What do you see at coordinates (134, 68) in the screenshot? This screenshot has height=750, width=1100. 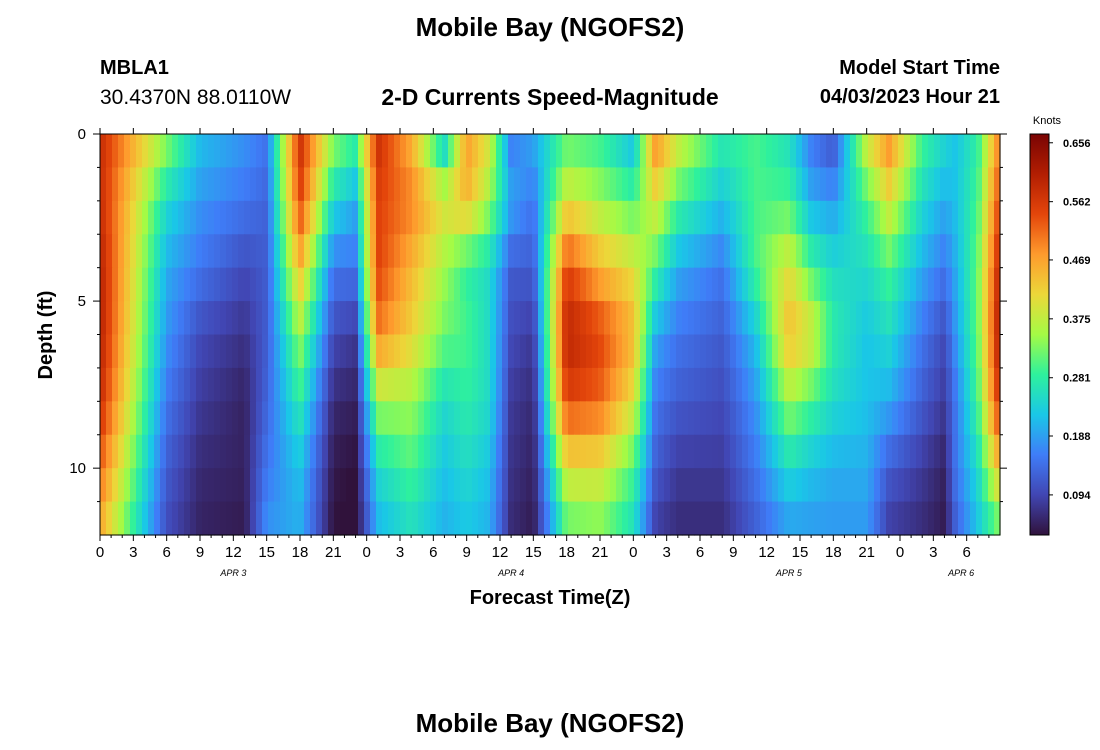 I see `station-id: MBLA1` at bounding box center [134, 68].